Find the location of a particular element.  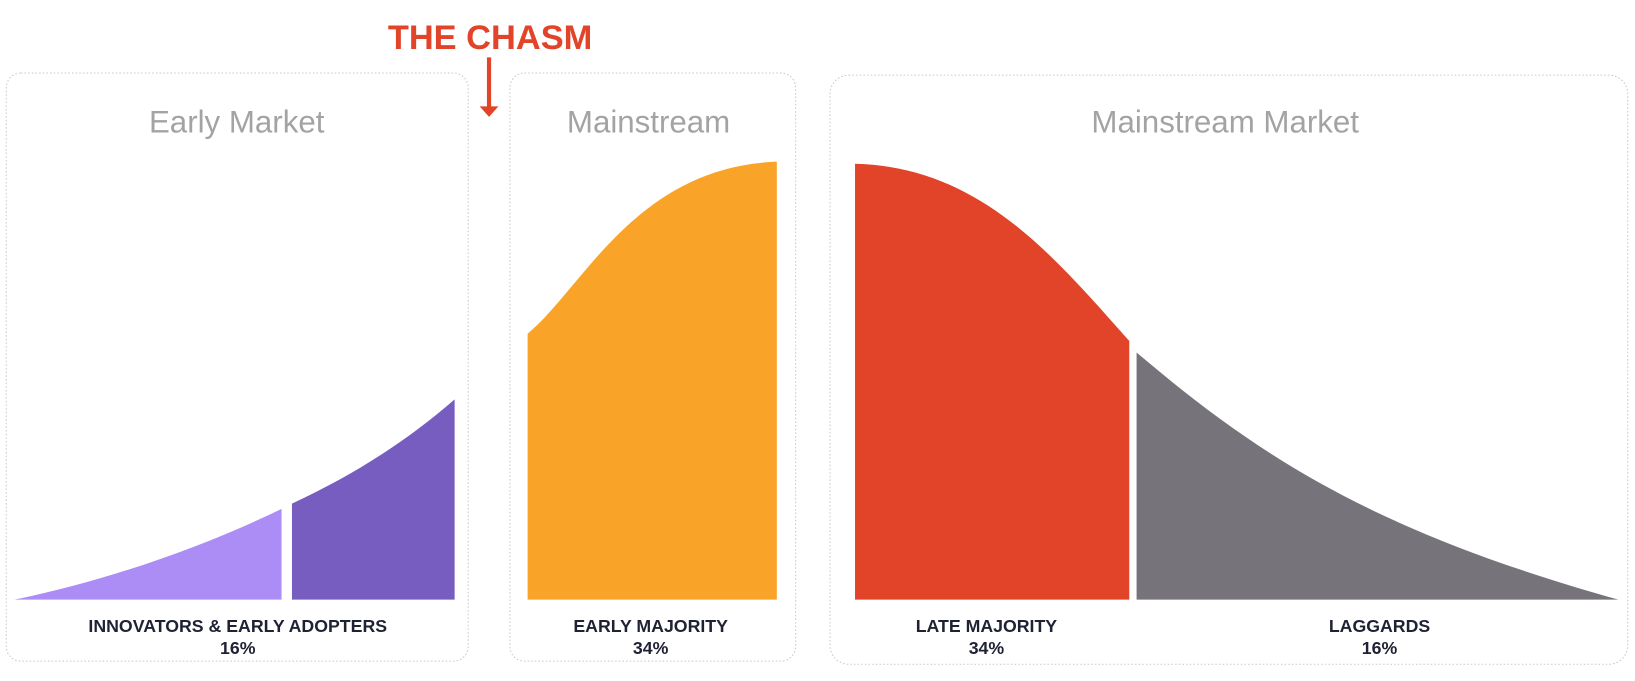

segment-label: LATE MAJORITY is located at coordinates (987, 626).